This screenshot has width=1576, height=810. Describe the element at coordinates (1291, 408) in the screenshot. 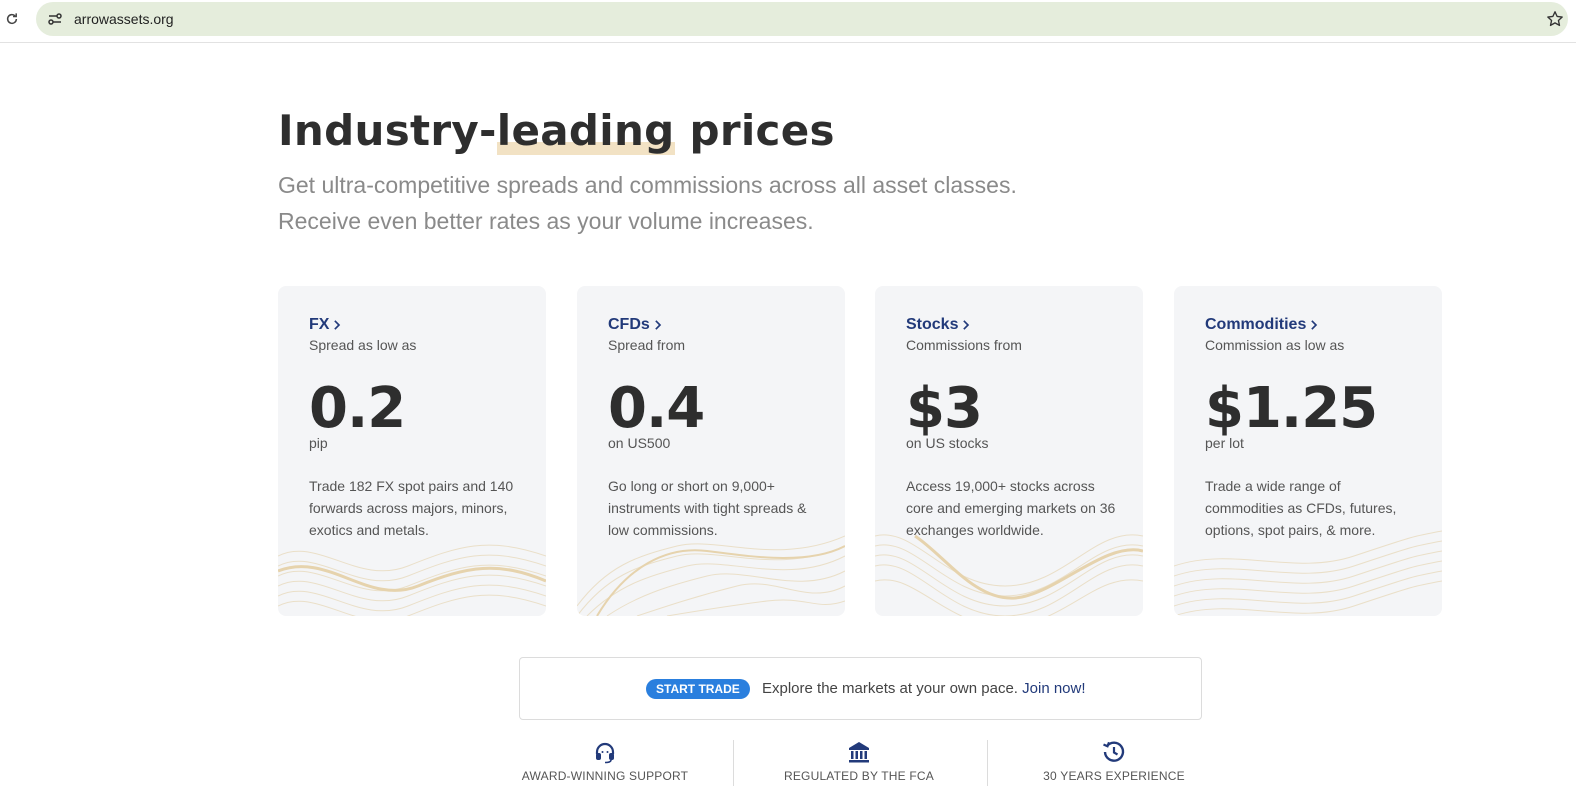

I see `card-value: $1.25` at that location.